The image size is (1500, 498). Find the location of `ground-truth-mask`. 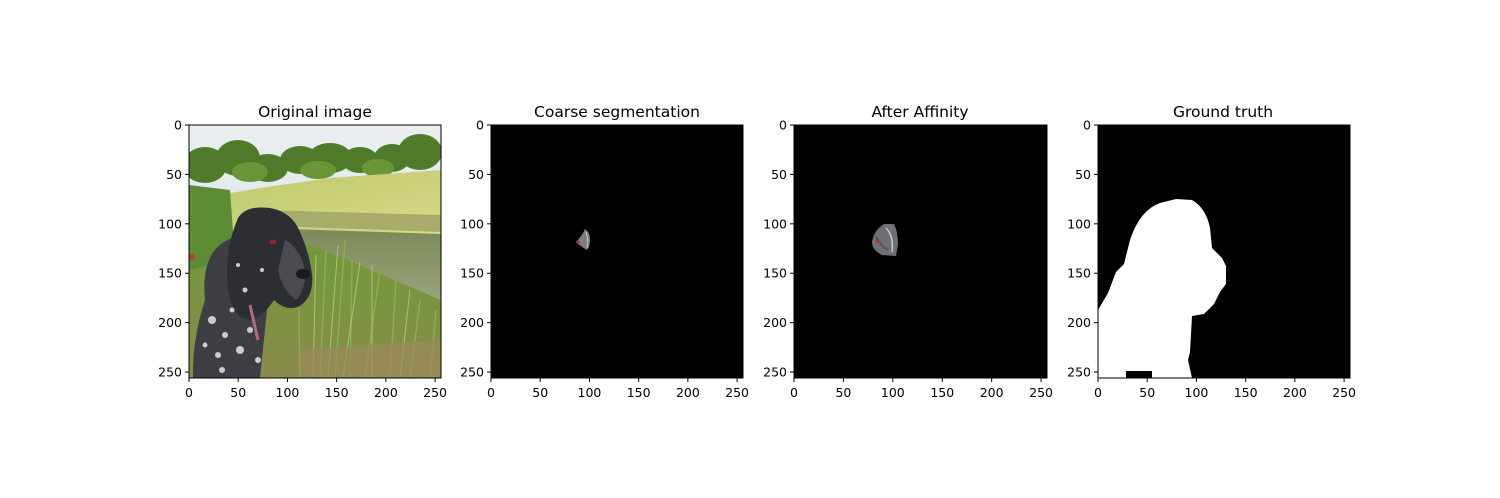

ground-truth-mask is located at coordinates (1224, 251).